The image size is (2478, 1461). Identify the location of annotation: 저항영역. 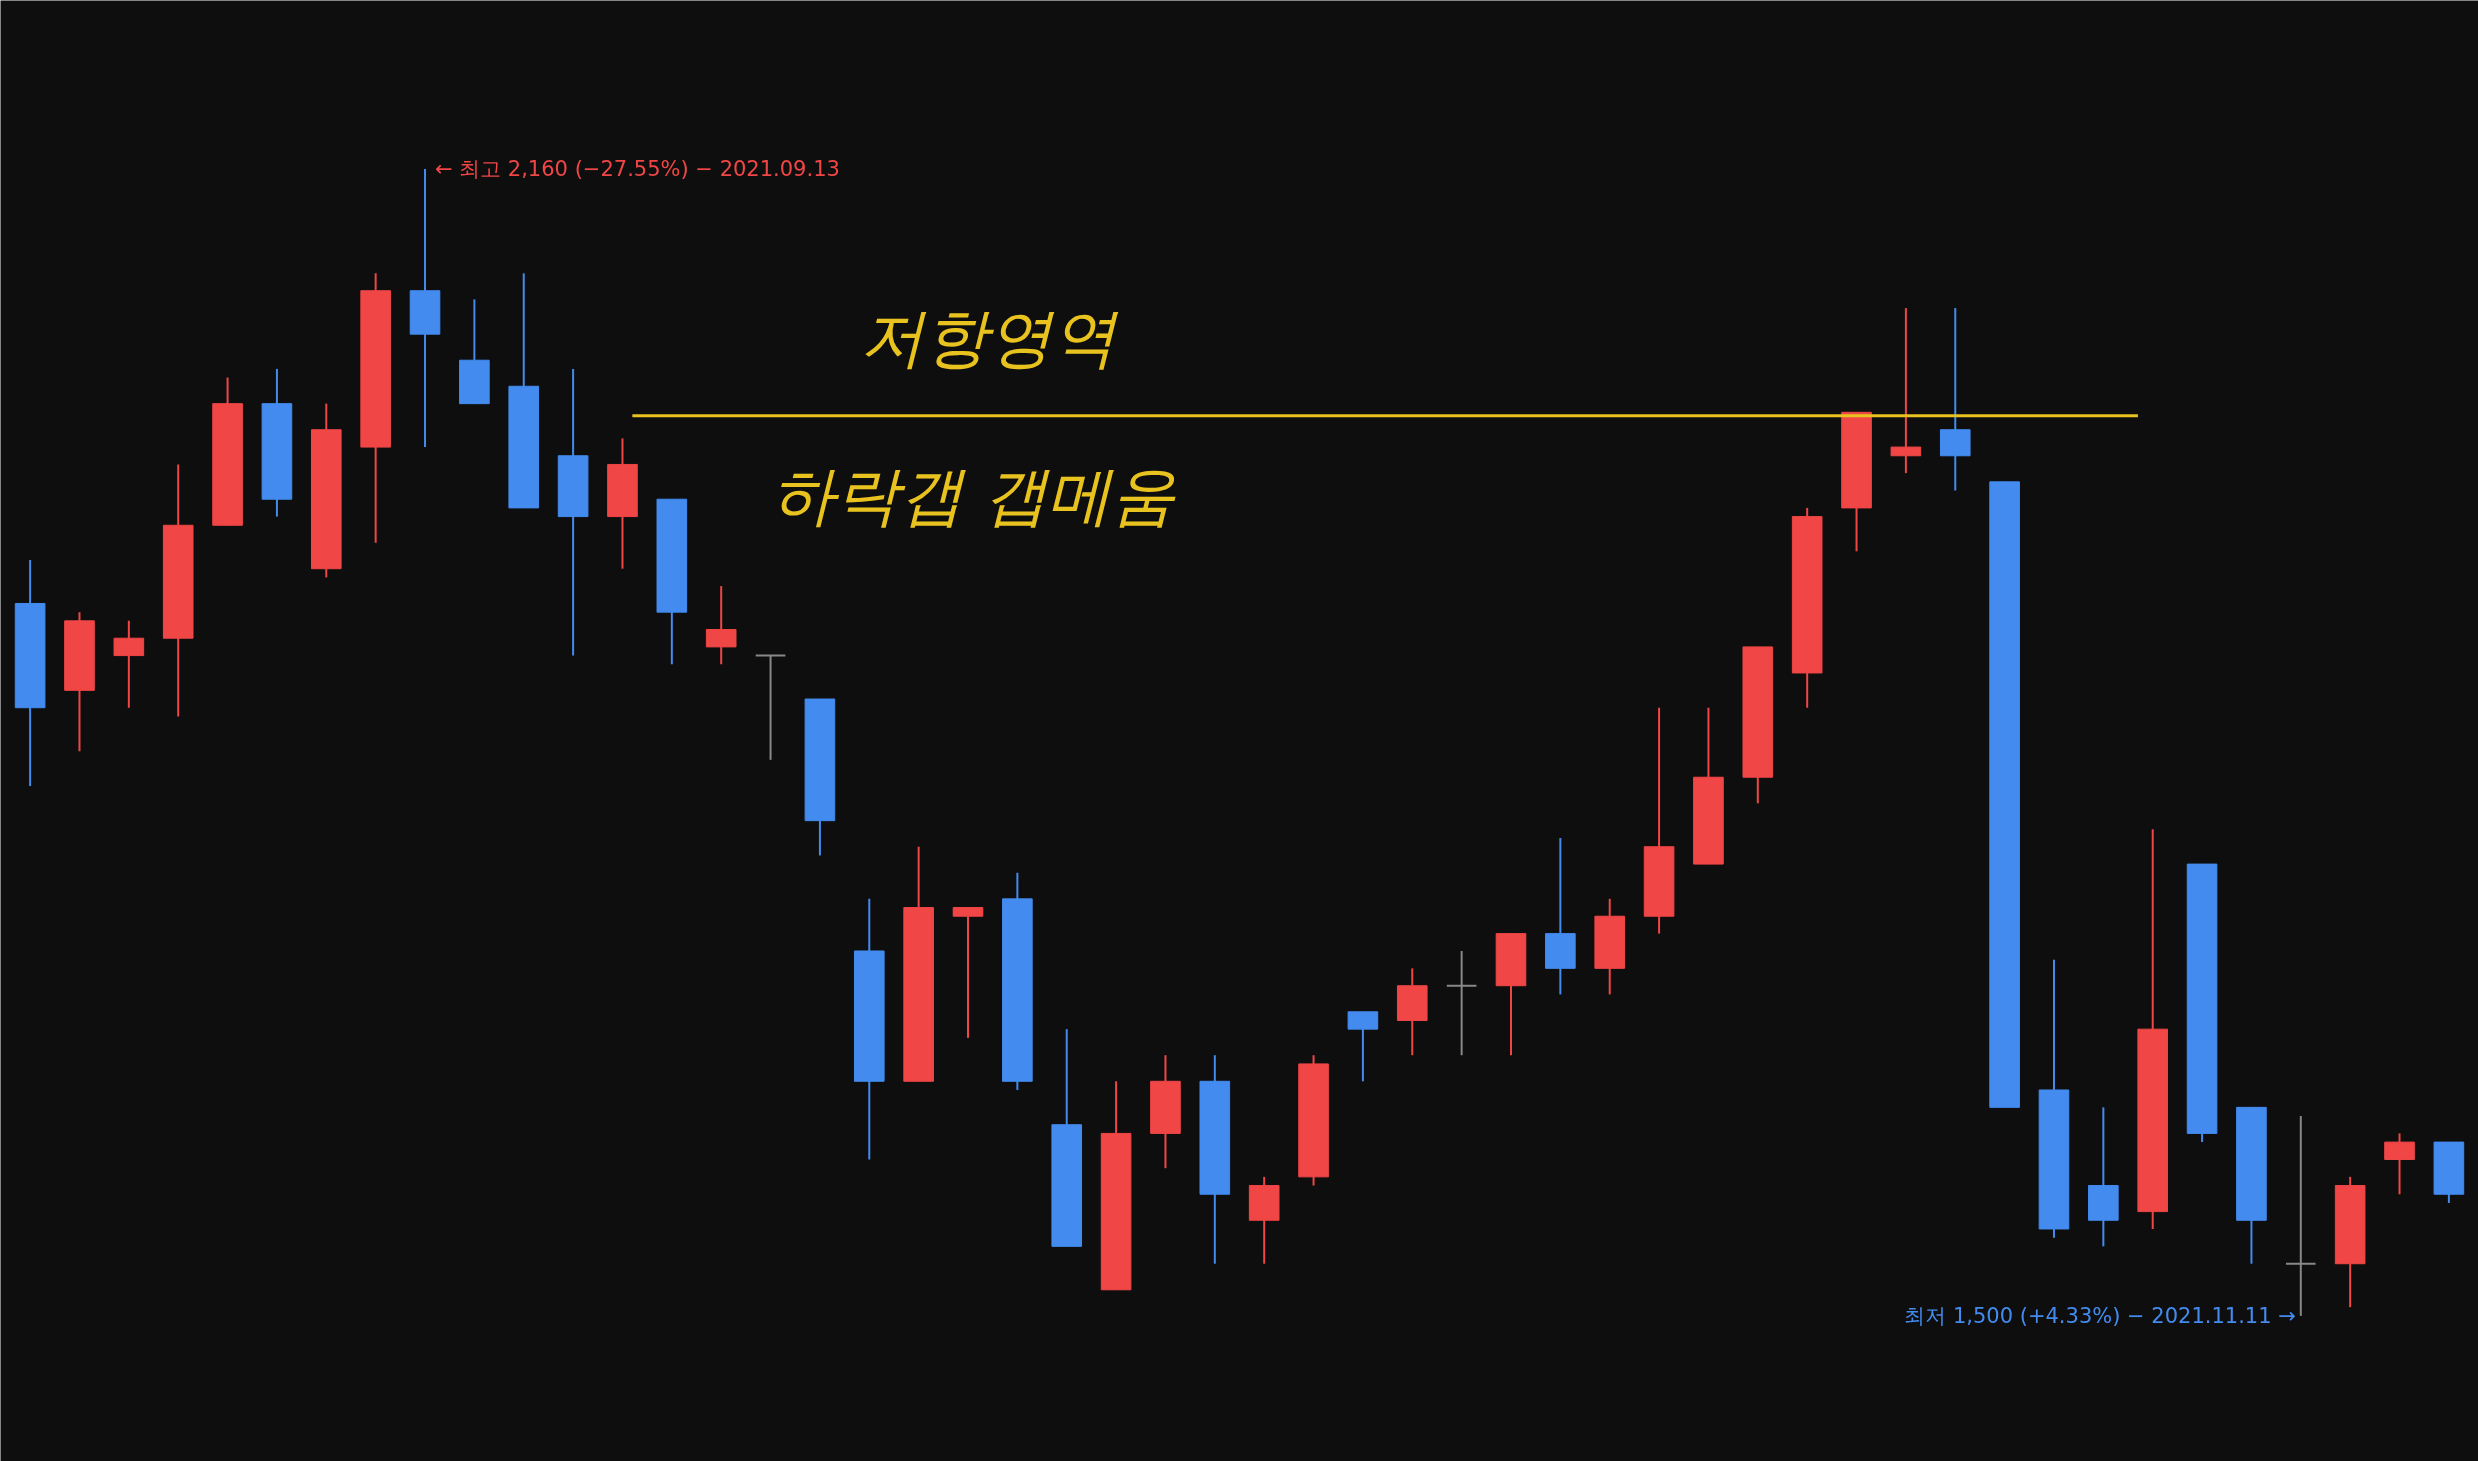
(989, 337).